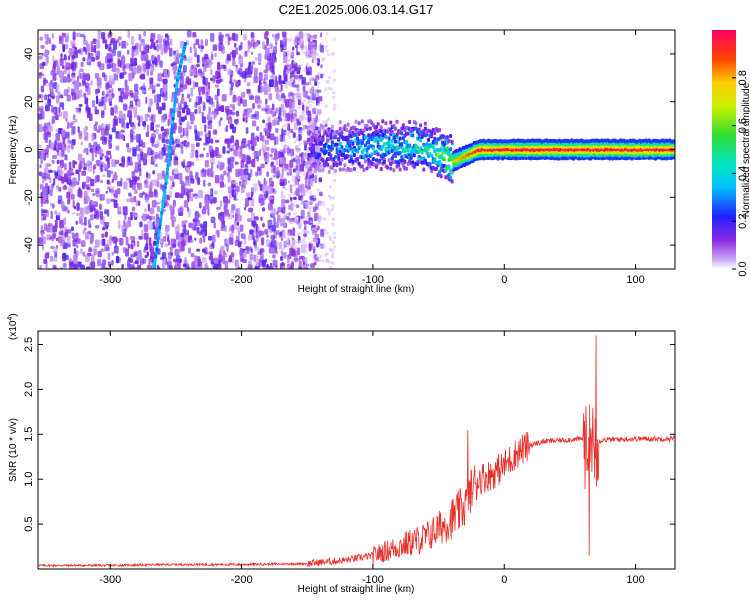  I want to click on snr-x-tick-label: 100, so click(635, 580).